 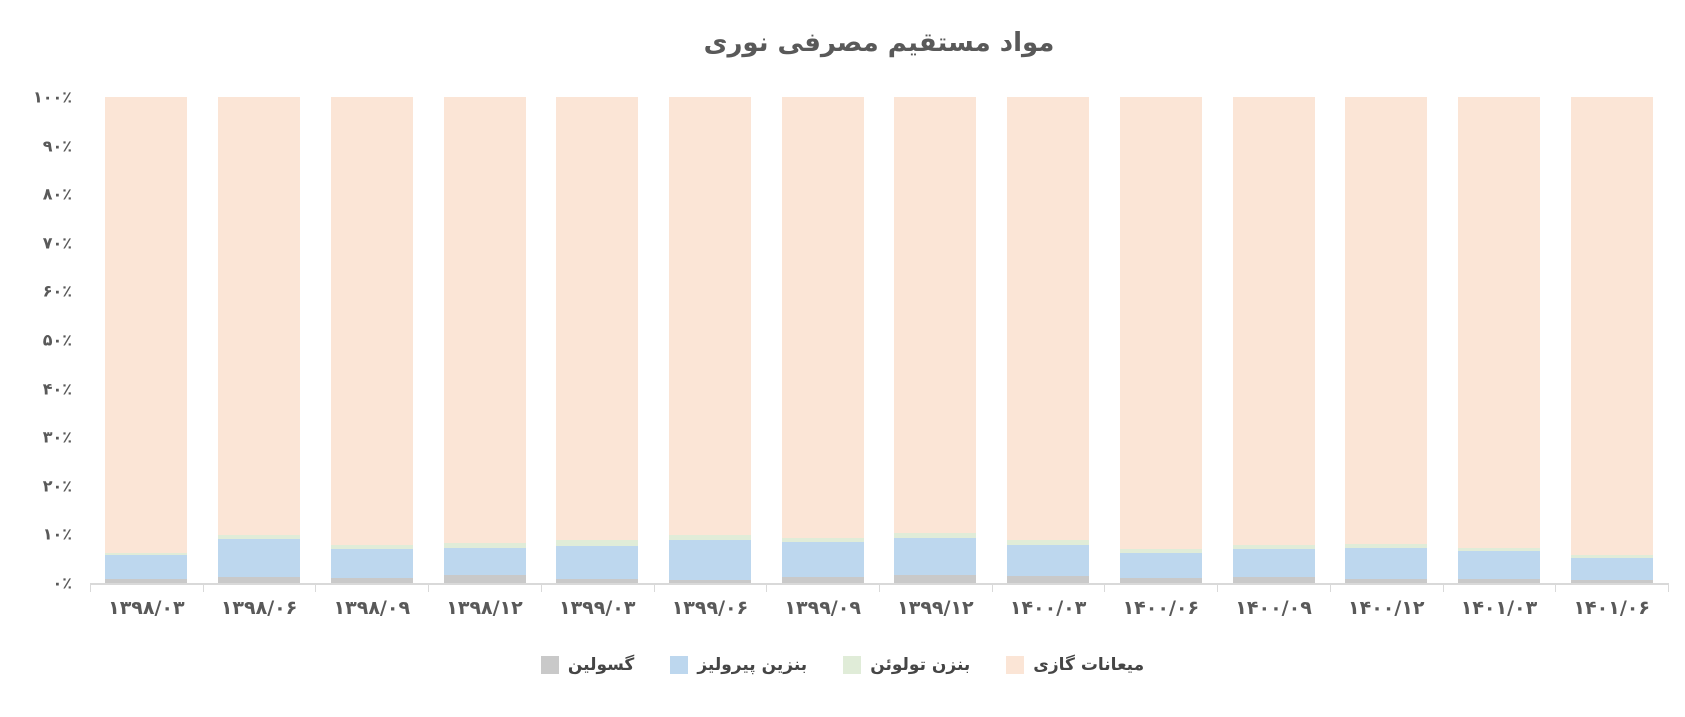 I want to click on x-axis-label: ۱۳۹۹/۰۶, so click(x=710, y=608).